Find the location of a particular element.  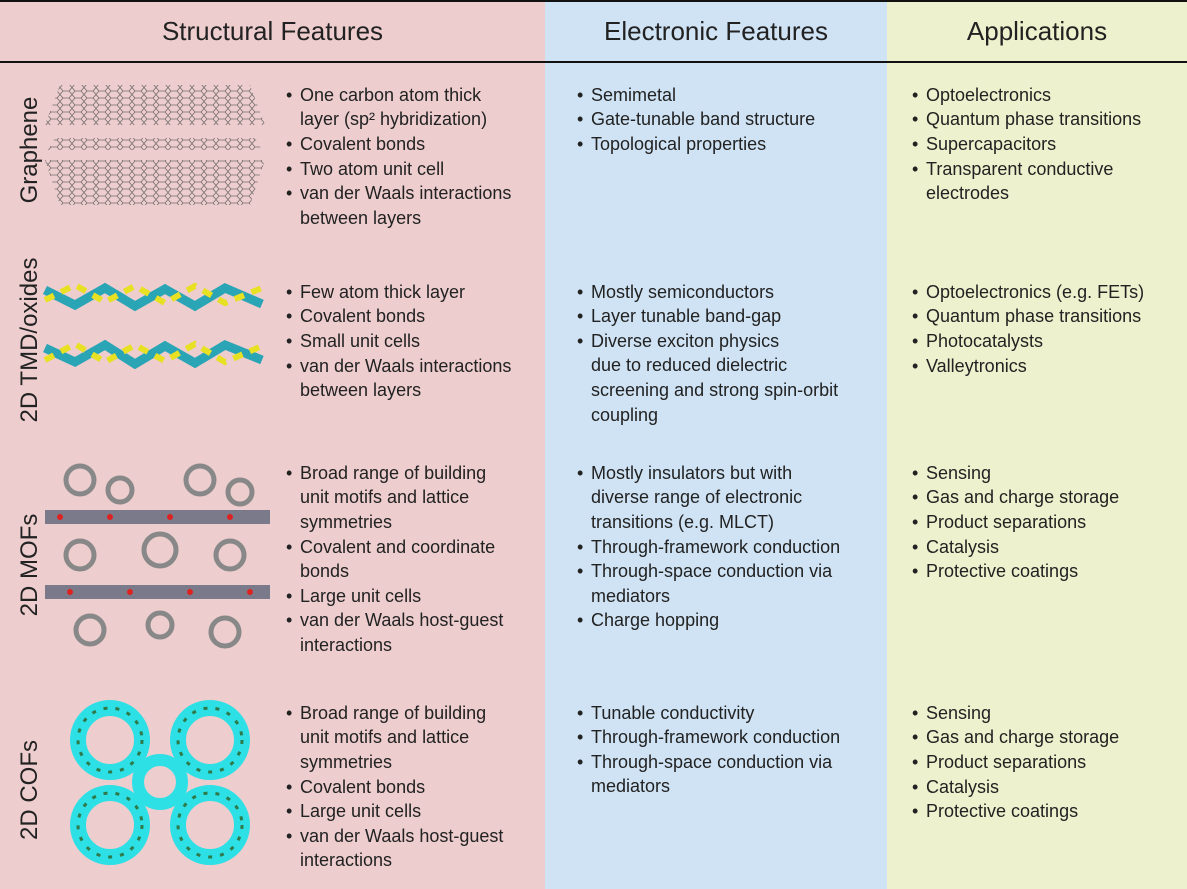

bullet-line: Optoelectronics (e.g. FETs) is located at coordinates (1035, 291).